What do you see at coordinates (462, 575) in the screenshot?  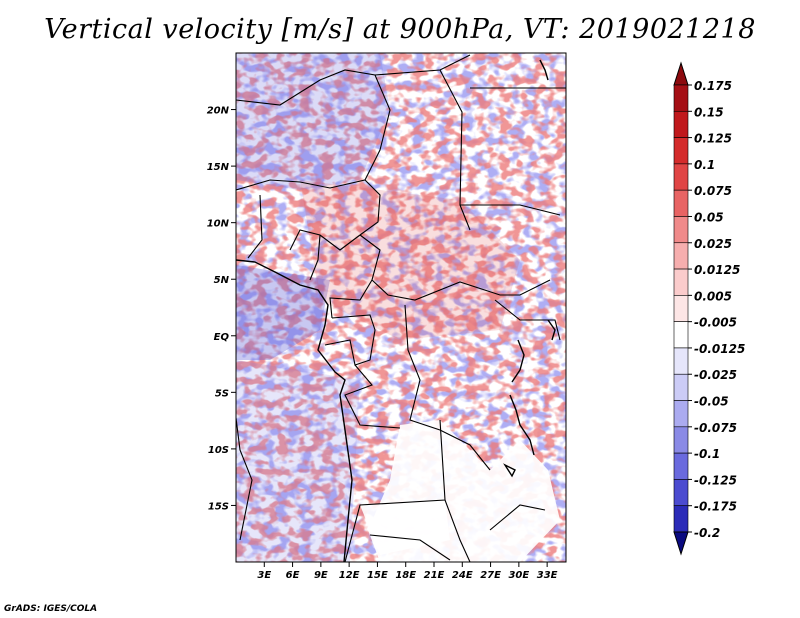 I see `lon-tick-label: 24E` at bounding box center [462, 575].